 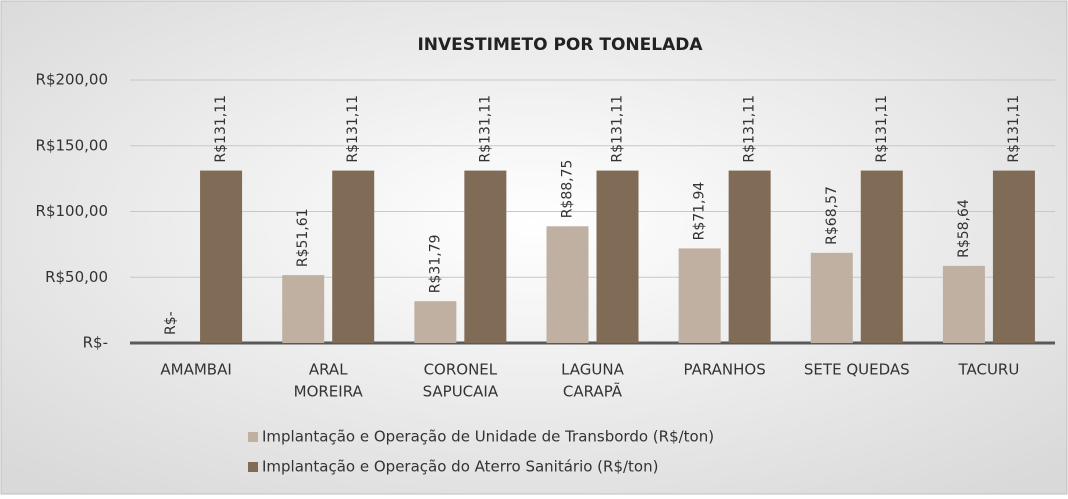 What do you see at coordinates (72, 145) in the screenshot?
I see `y-tick-label: R$150,00` at bounding box center [72, 145].